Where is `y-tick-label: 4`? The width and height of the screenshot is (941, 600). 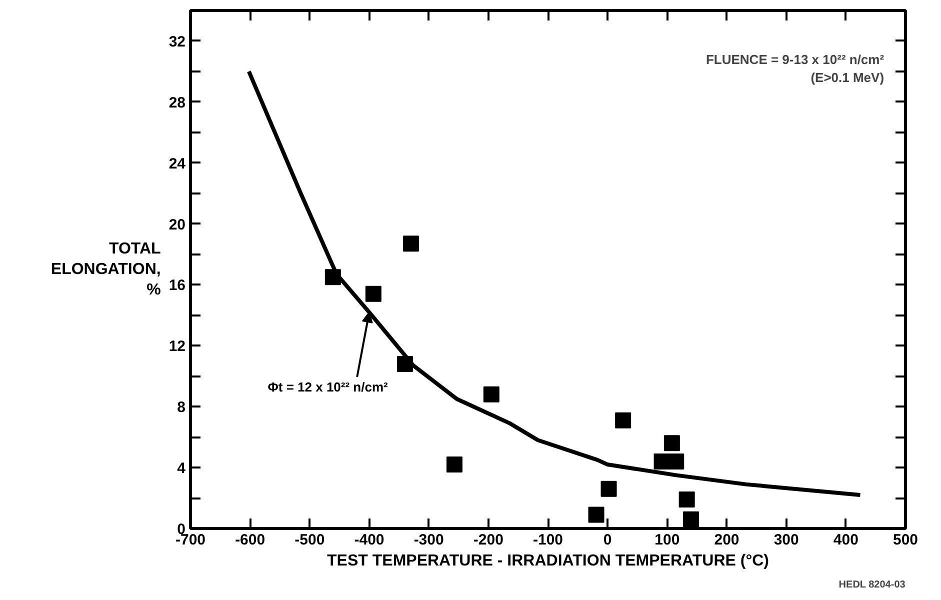 y-tick-label: 4 is located at coordinates (181, 469).